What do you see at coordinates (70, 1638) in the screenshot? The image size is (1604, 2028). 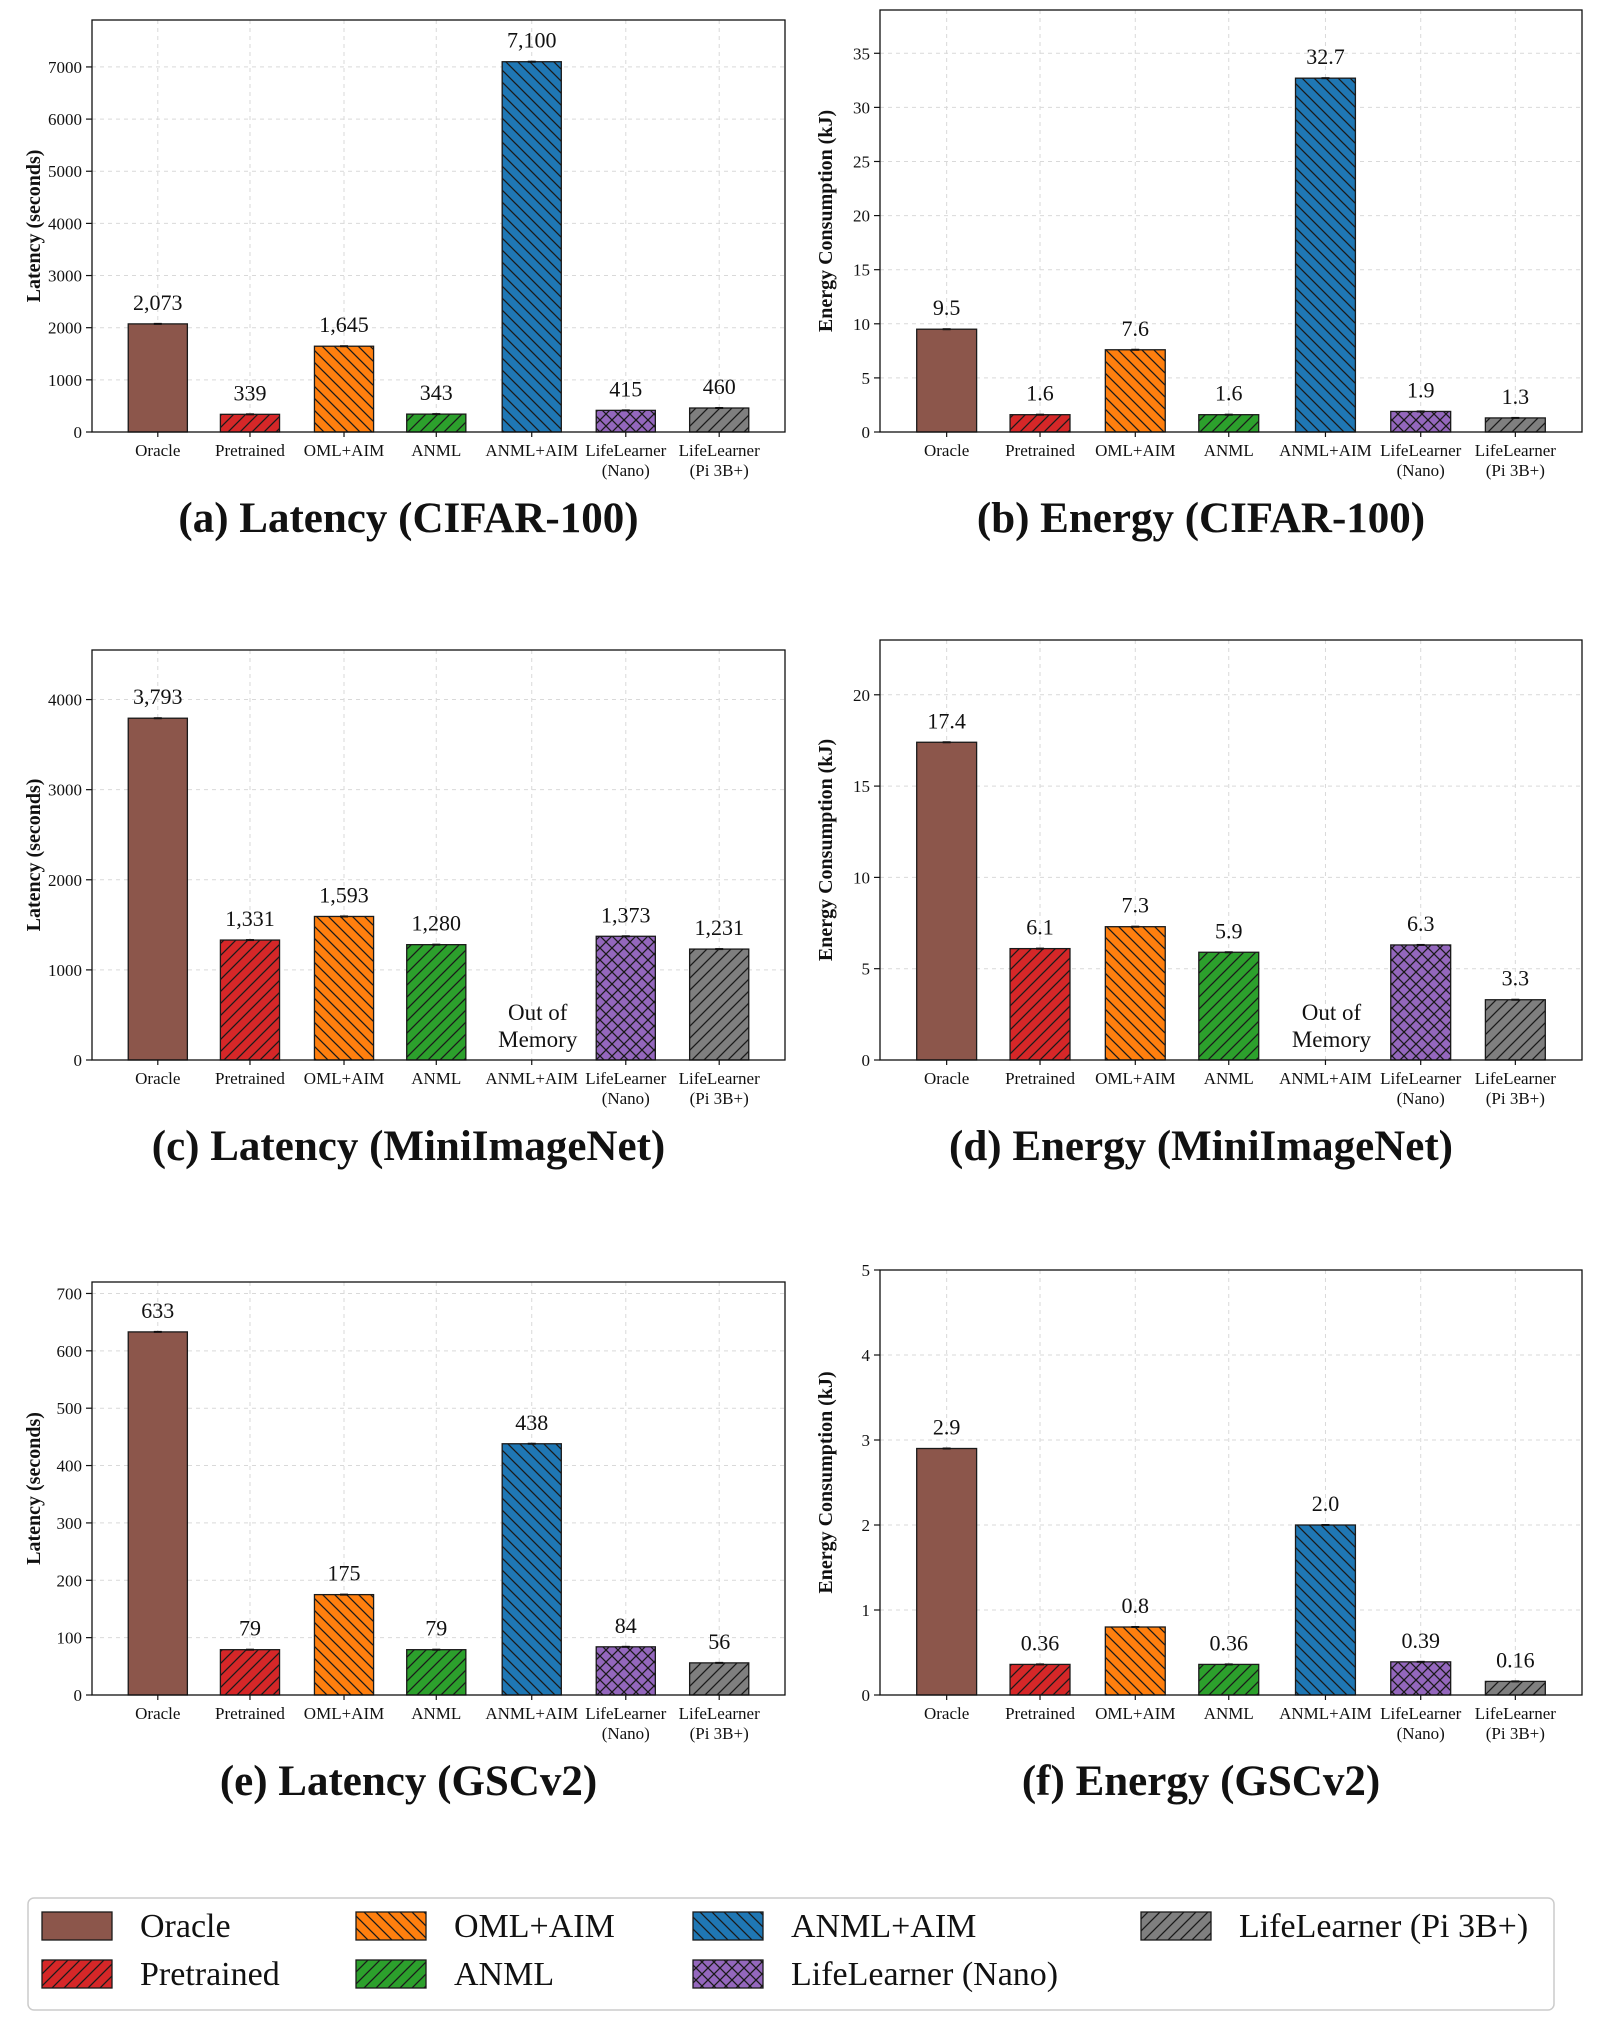 I see `y-tick-label: 100` at bounding box center [70, 1638].